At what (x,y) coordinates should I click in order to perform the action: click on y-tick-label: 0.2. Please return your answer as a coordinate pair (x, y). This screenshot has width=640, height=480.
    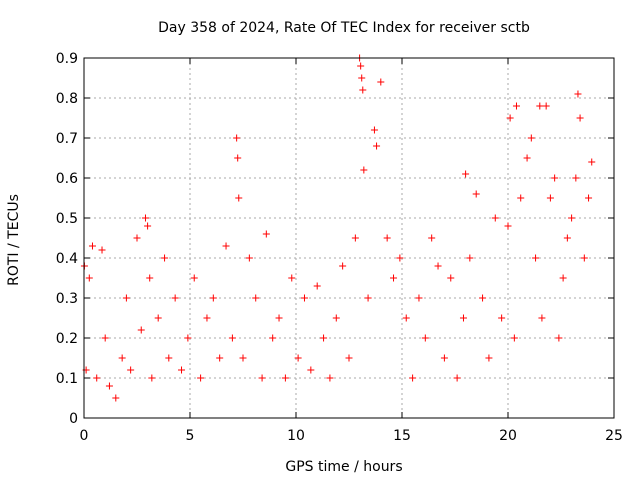
    Looking at the image, I should click on (67, 339).